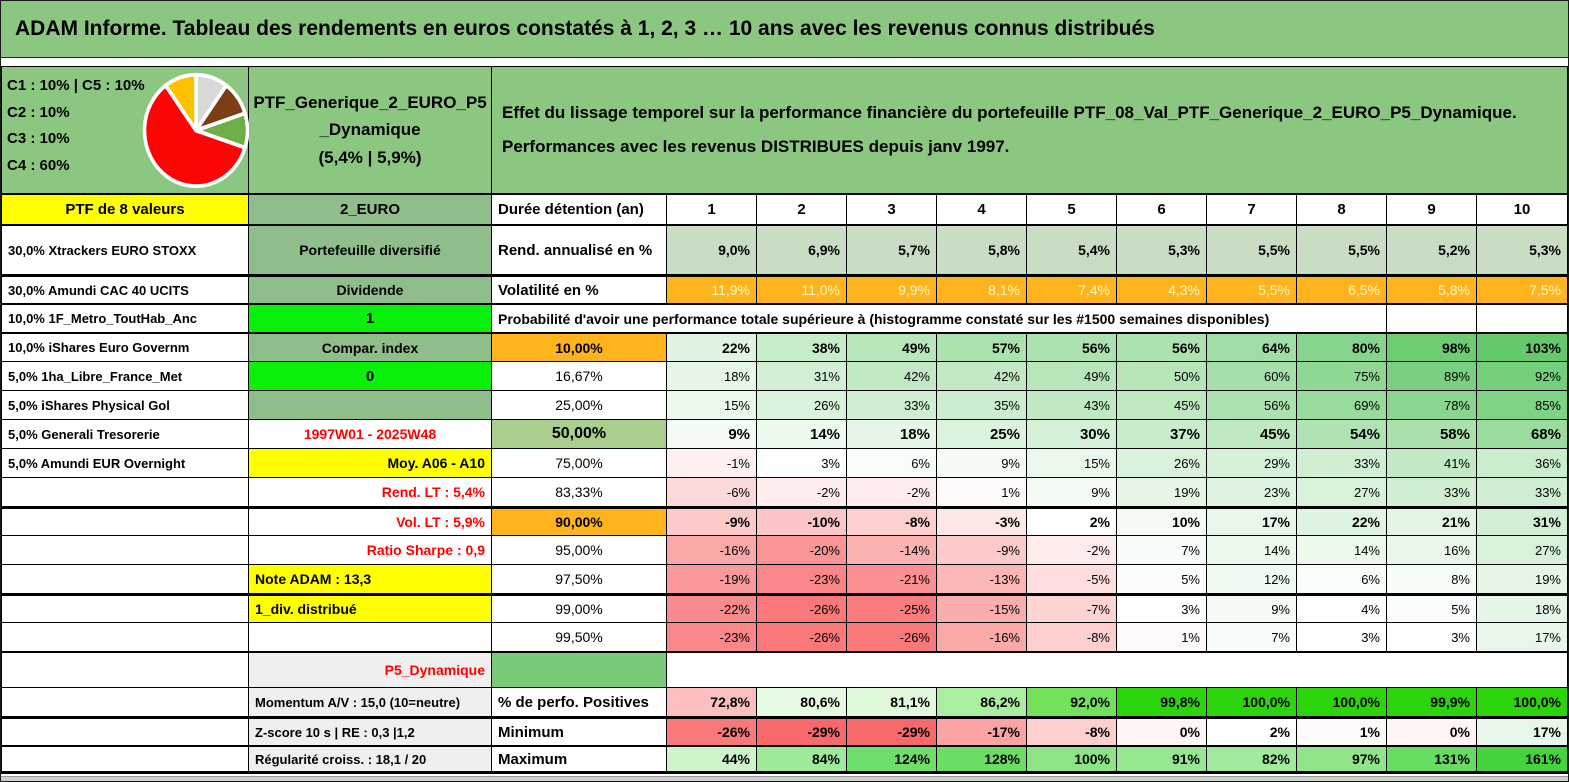 The height and width of the screenshot is (782, 1569). I want to click on duration-header-cell: Durée détention (an), so click(579, 209).